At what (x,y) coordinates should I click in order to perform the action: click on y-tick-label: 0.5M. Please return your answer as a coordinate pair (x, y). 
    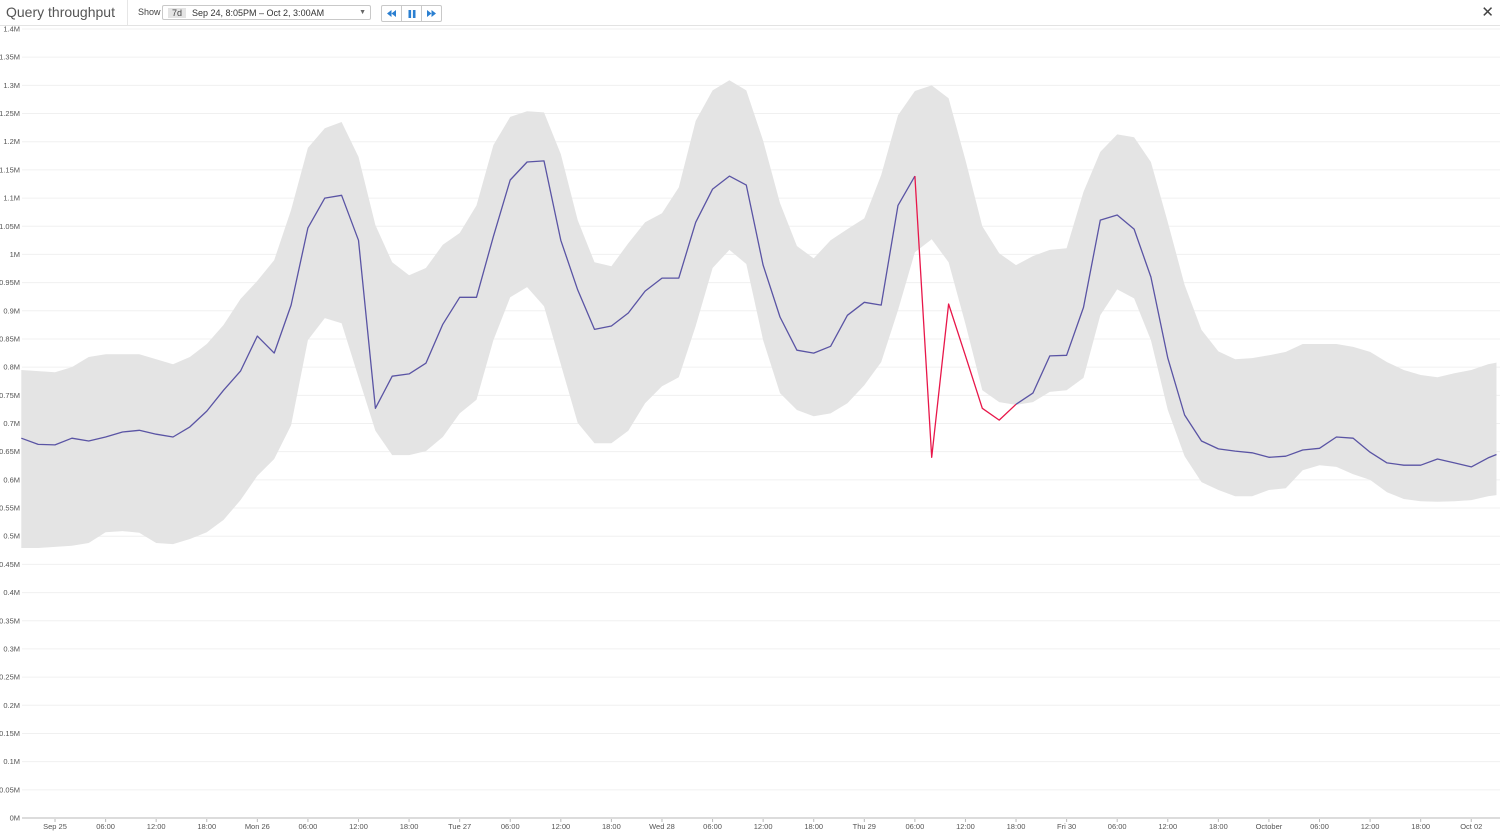
    Looking at the image, I should click on (11, 536).